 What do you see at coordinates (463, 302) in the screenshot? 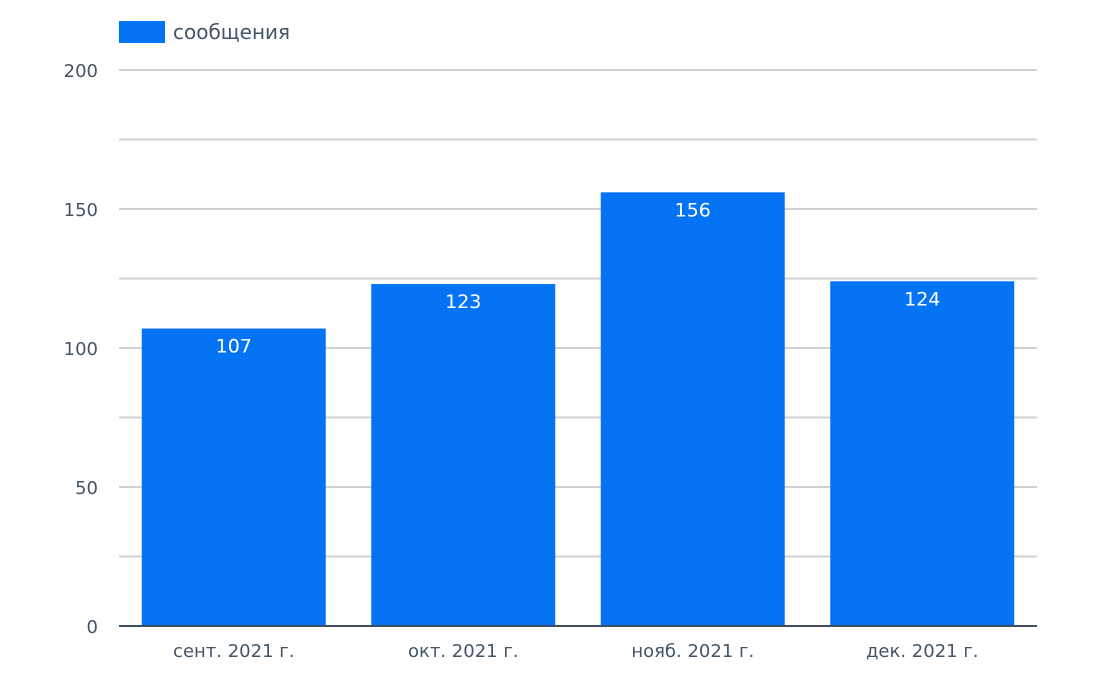
I see `bar-data-label: 123` at bounding box center [463, 302].